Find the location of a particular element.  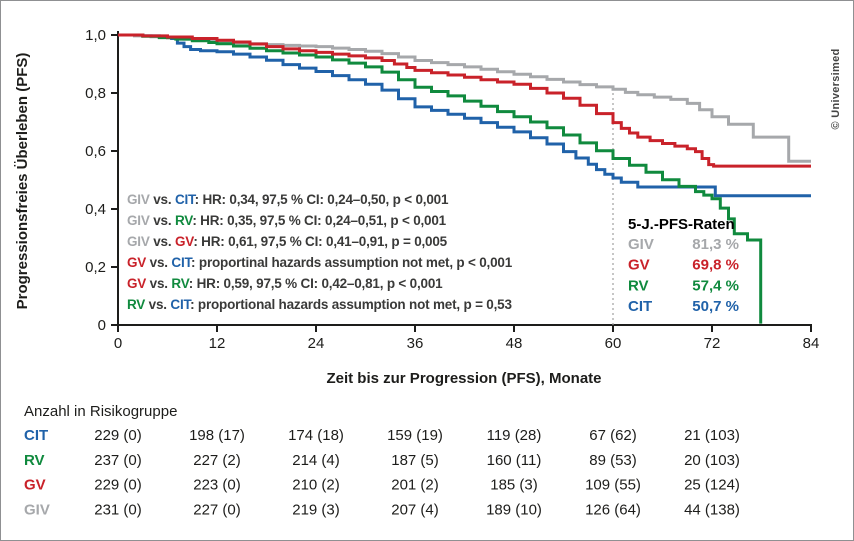

risk-value: 109 (55) is located at coordinates (613, 485).